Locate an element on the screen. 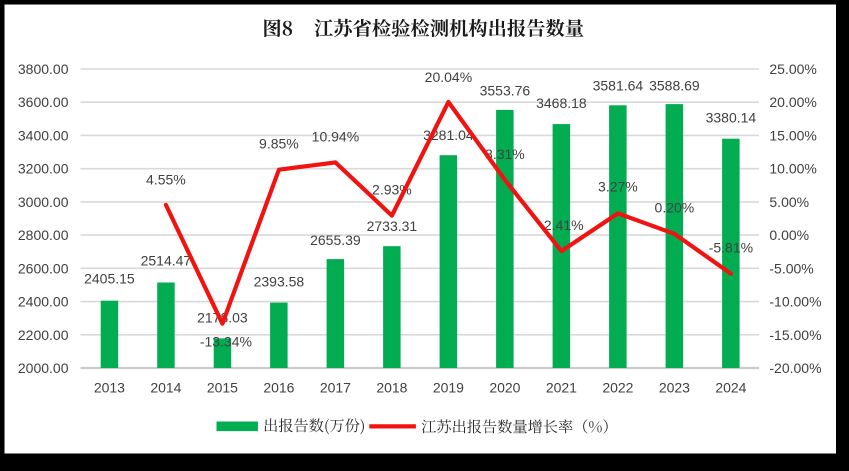 This screenshot has width=849, height=471. svg-text: 2393.58 is located at coordinates (279, 281).